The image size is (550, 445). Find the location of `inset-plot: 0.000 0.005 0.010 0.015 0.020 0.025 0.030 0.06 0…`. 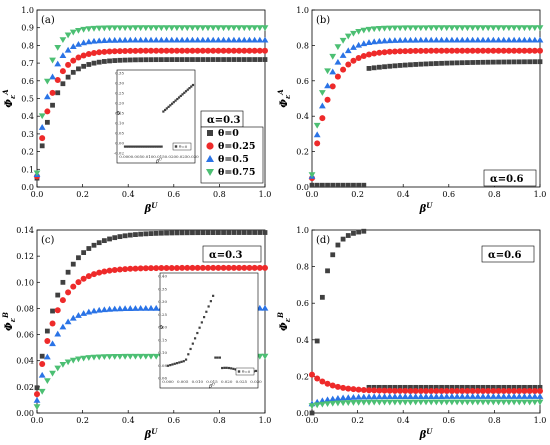

inset-plot: 0.000 0.005 0.010 0.015 0.020 0.025 0.030 0.06 0… is located at coordinates (210, 331).